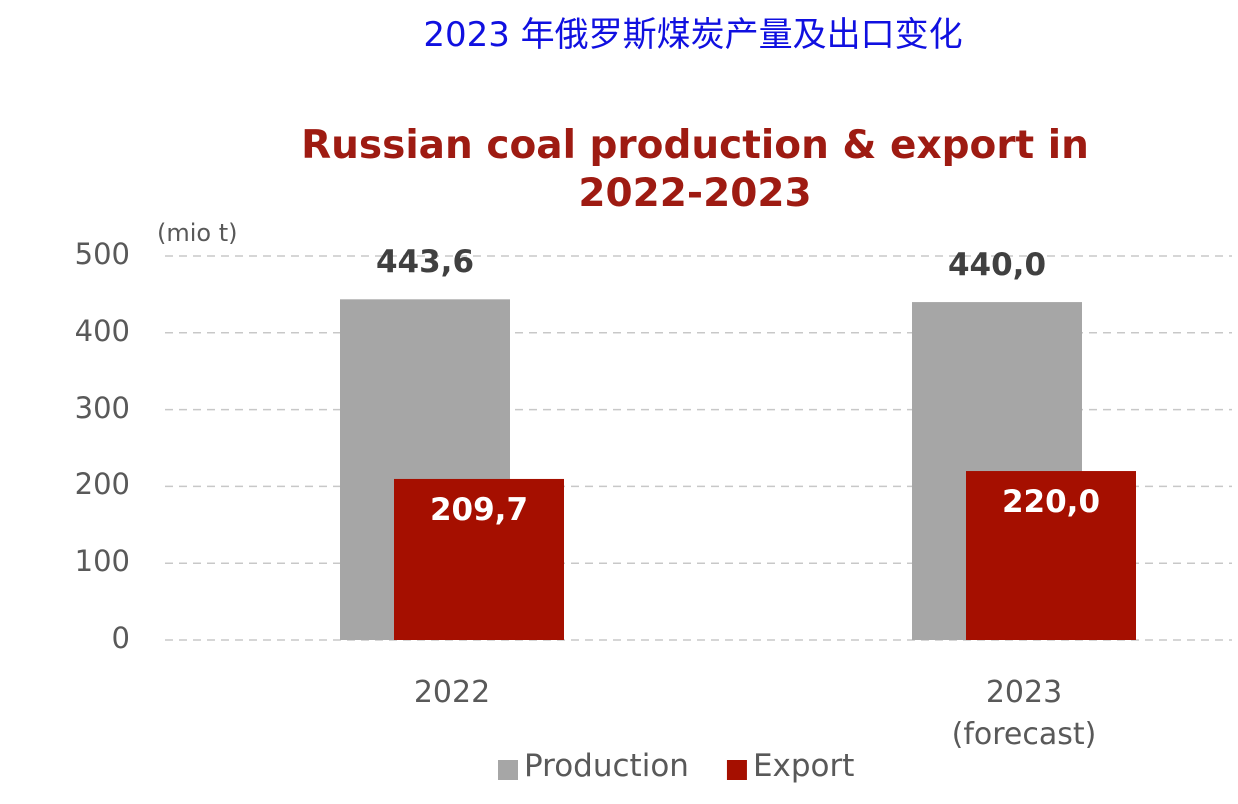 The image size is (1238, 804). What do you see at coordinates (102, 330) in the screenshot?
I see `y-tick-label: 400` at bounding box center [102, 330].